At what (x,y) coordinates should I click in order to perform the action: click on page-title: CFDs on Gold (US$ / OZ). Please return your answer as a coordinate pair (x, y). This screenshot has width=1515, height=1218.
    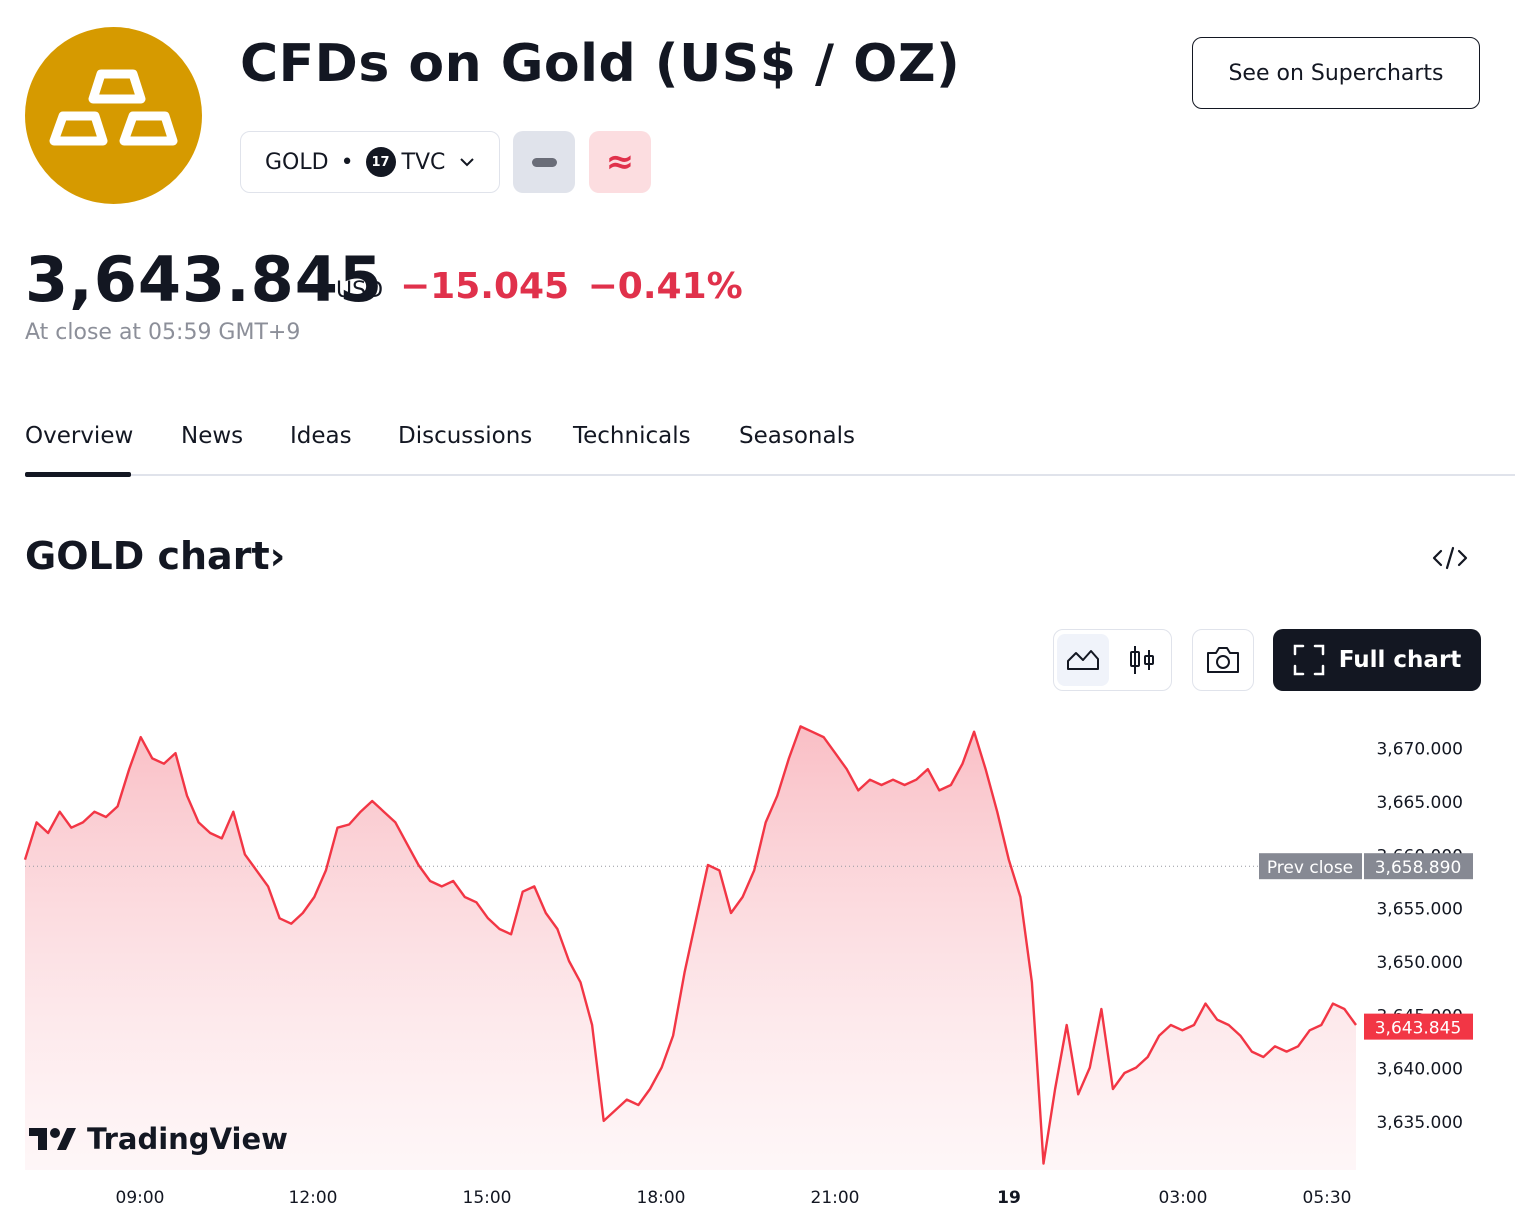
    Looking at the image, I should click on (600, 64).